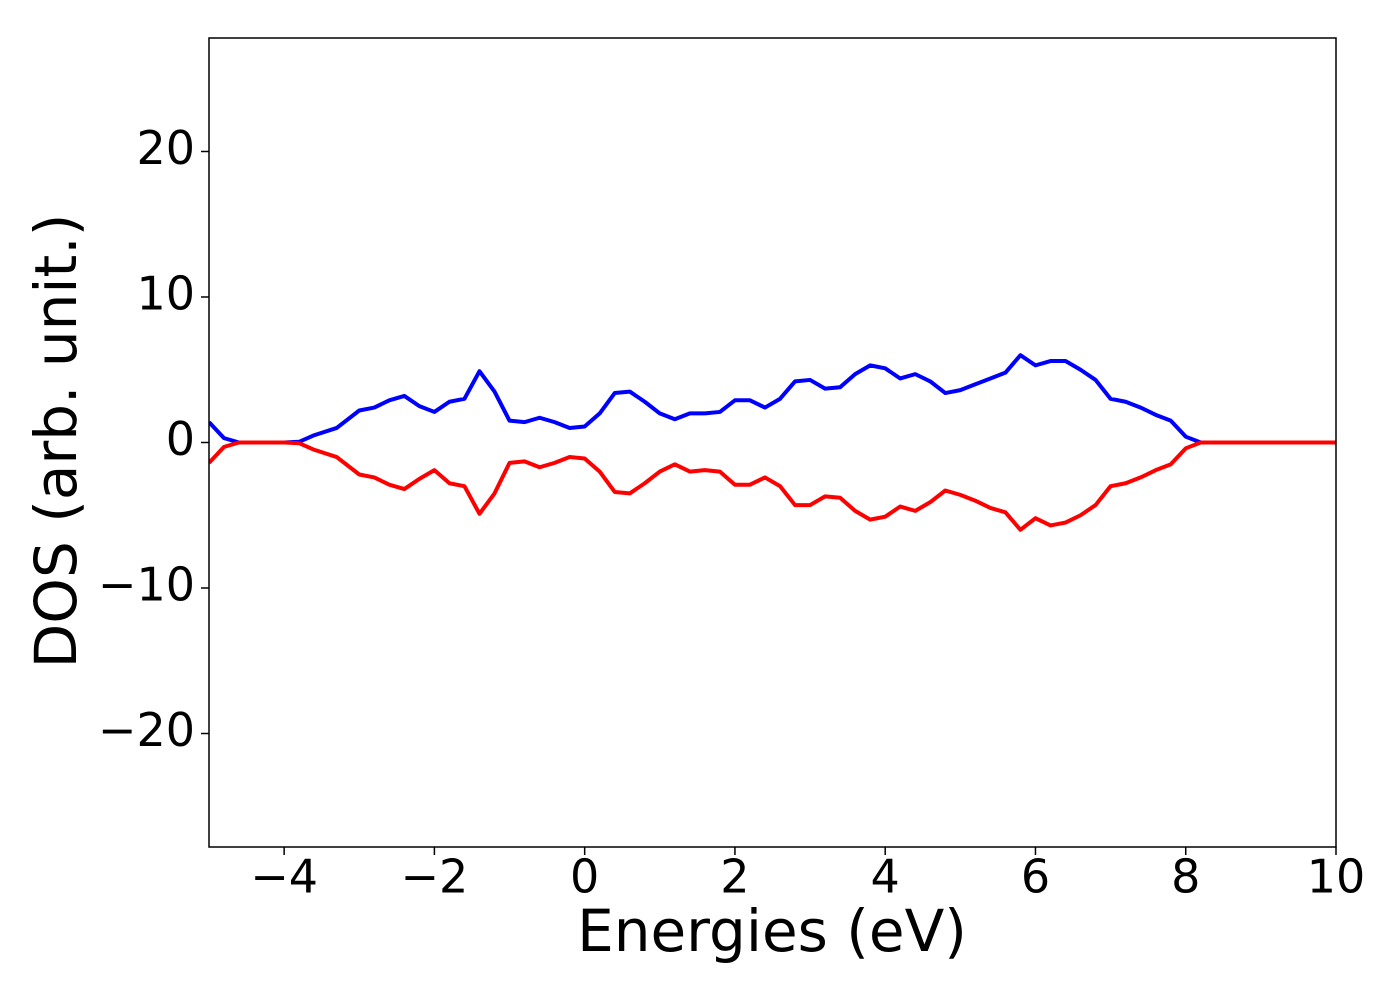 The image size is (1400, 1000). What do you see at coordinates (1035, 877) in the screenshot?
I see `x-tick-label: 6` at bounding box center [1035, 877].